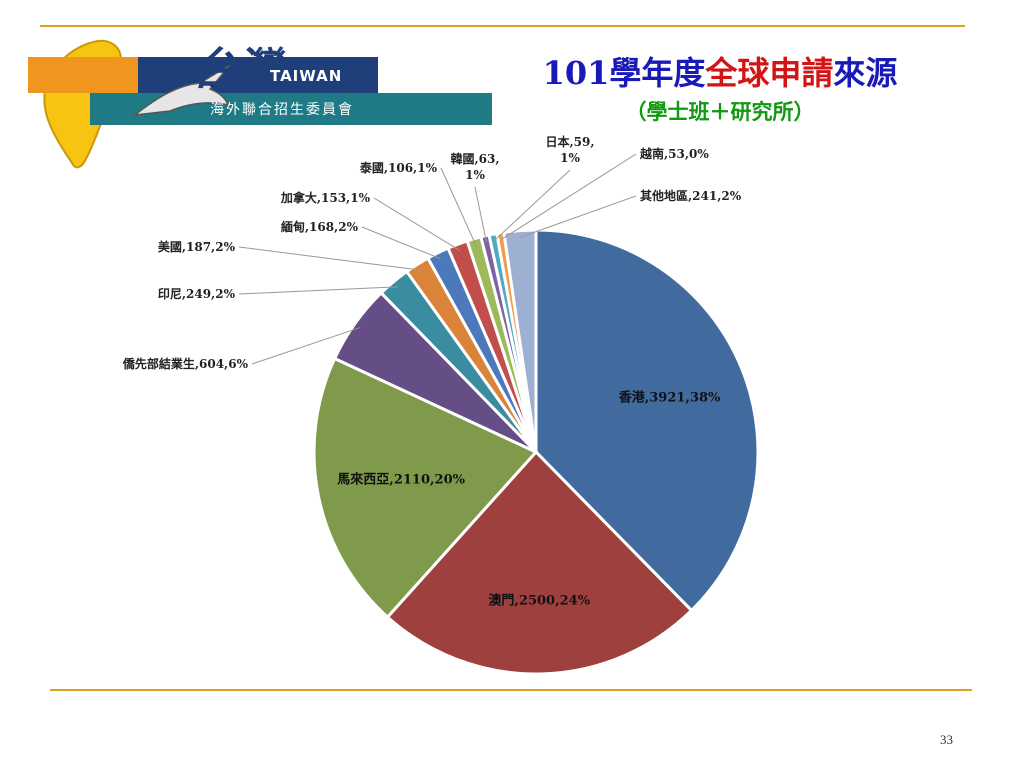 The height and width of the screenshot is (768, 1024). I want to click on logo-navy-bar, so click(258, 75).